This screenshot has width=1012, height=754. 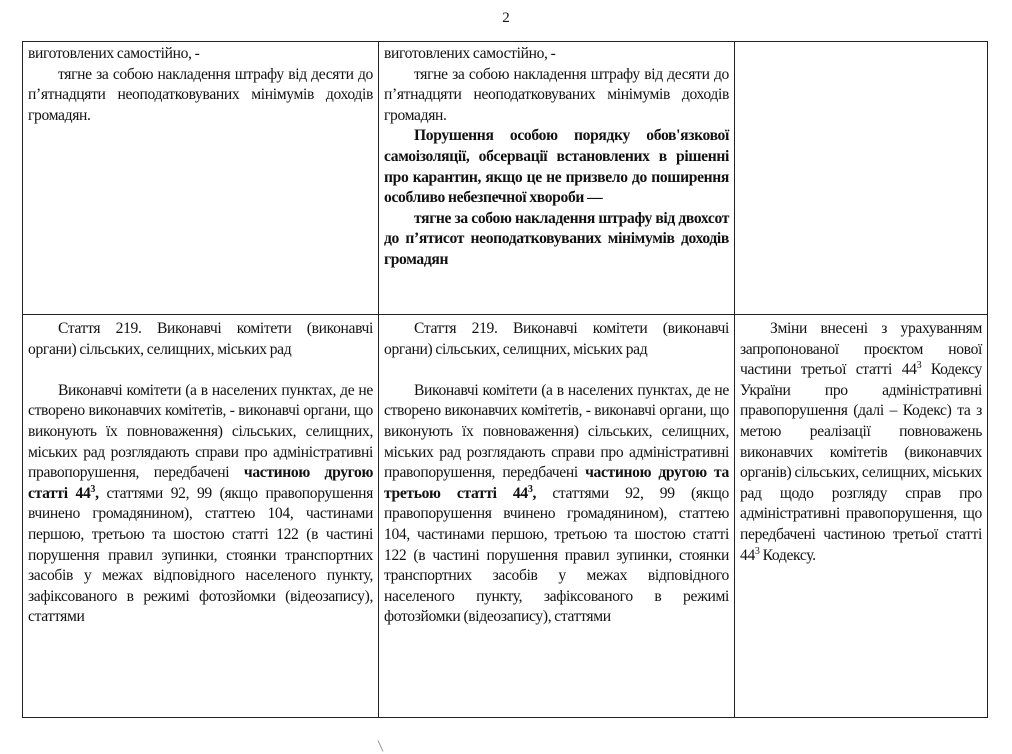 What do you see at coordinates (380, 746) in the screenshot?
I see `scan-mark` at bounding box center [380, 746].